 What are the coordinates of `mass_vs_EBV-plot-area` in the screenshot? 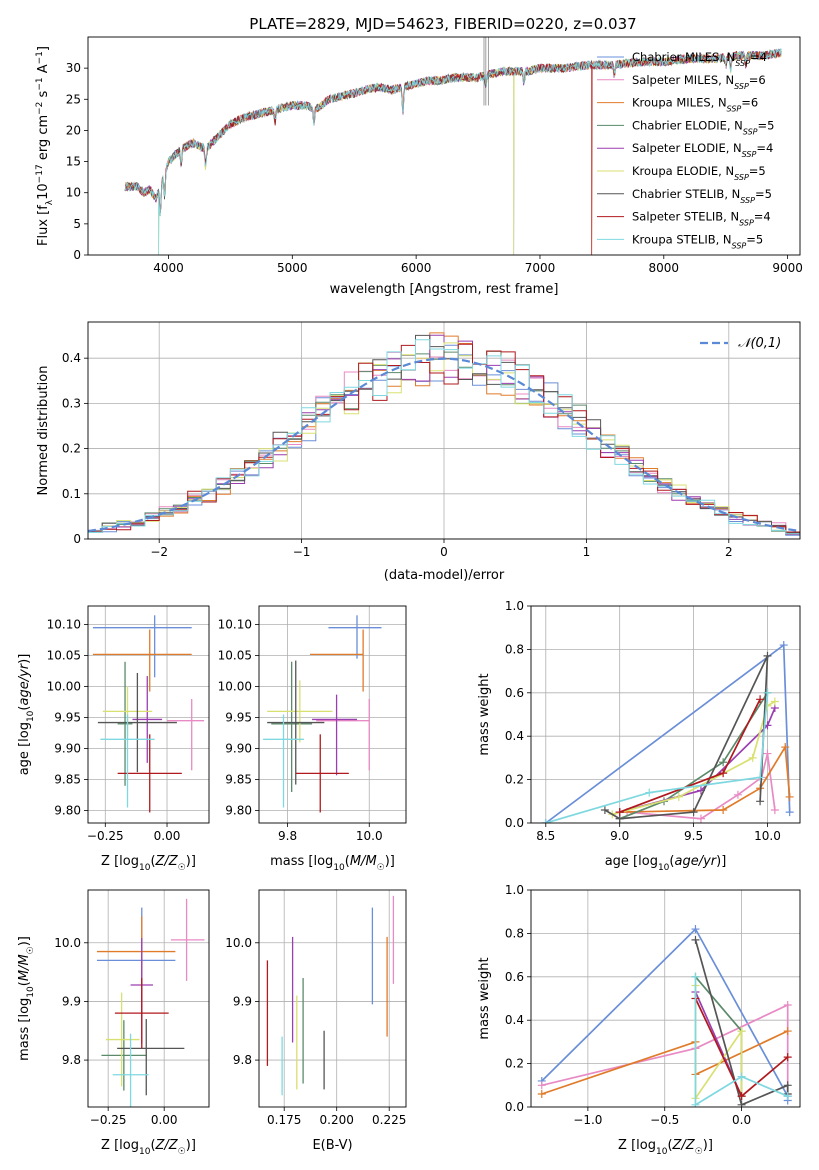 It's located at (332, 998).